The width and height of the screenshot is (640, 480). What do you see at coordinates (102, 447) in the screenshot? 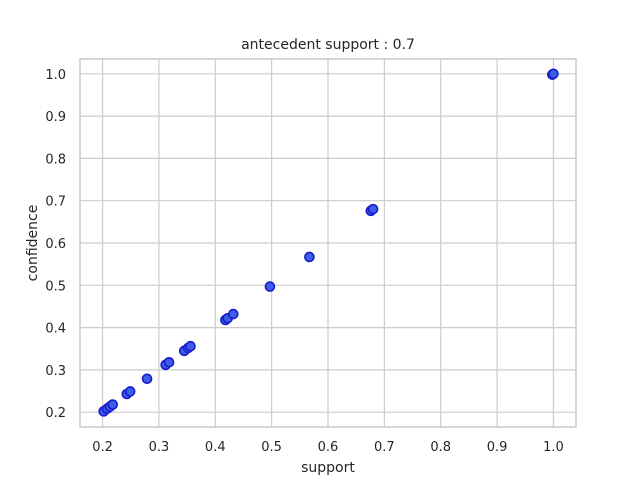
I see `x-tick-label: 0.2` at bounding box center [102, 447].